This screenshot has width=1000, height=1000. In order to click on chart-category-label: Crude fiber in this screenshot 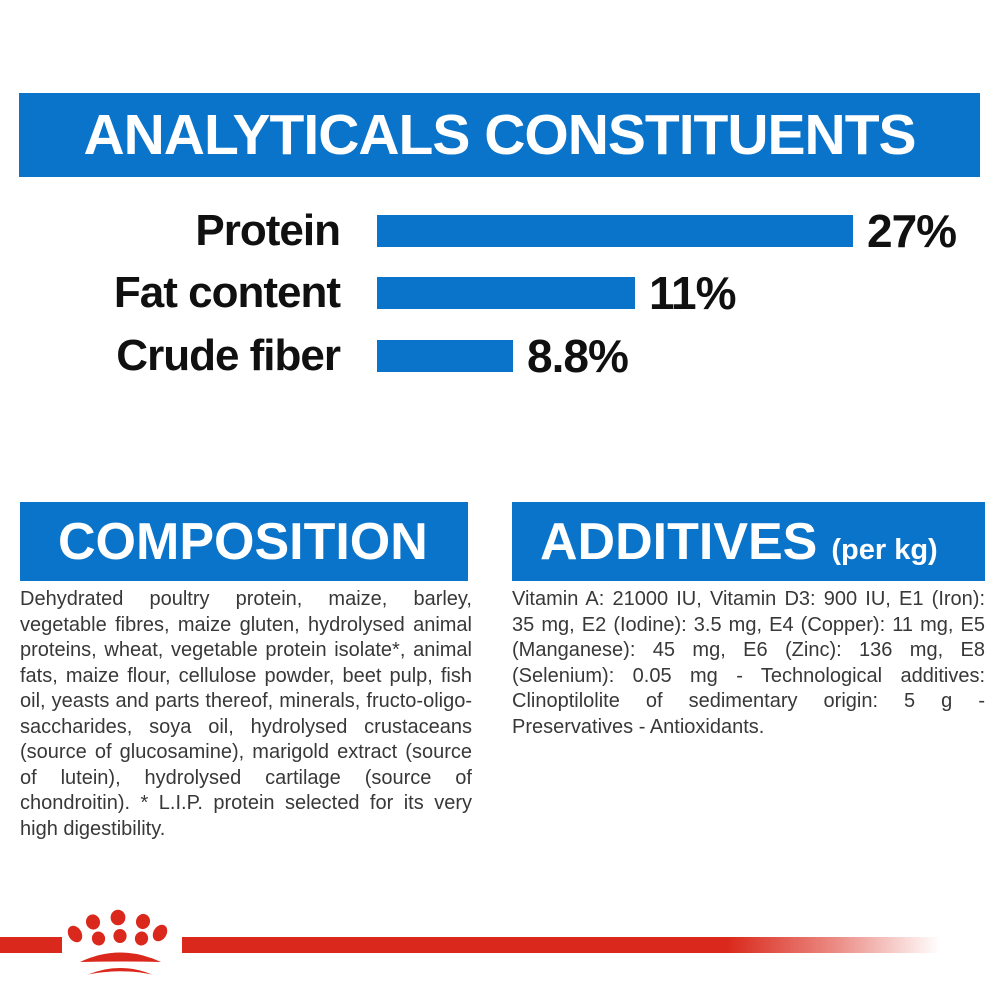, I will do `click(228, 355)`.